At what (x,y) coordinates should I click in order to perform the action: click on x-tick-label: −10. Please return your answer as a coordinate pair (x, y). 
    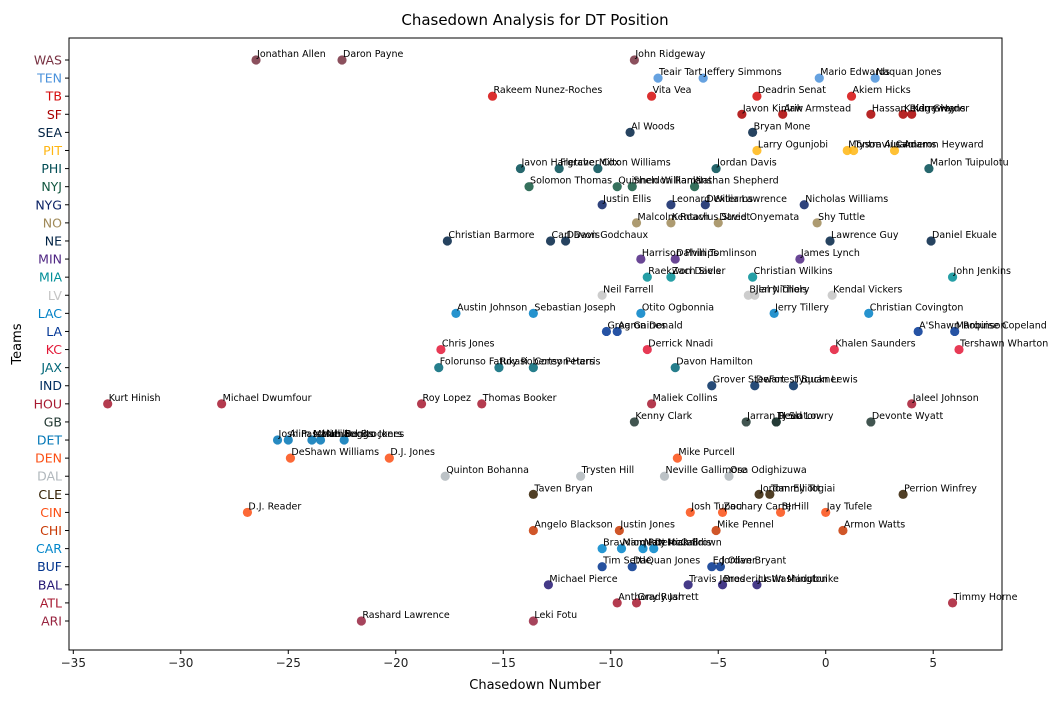
    Looking at the image, I should click on (610, 663).